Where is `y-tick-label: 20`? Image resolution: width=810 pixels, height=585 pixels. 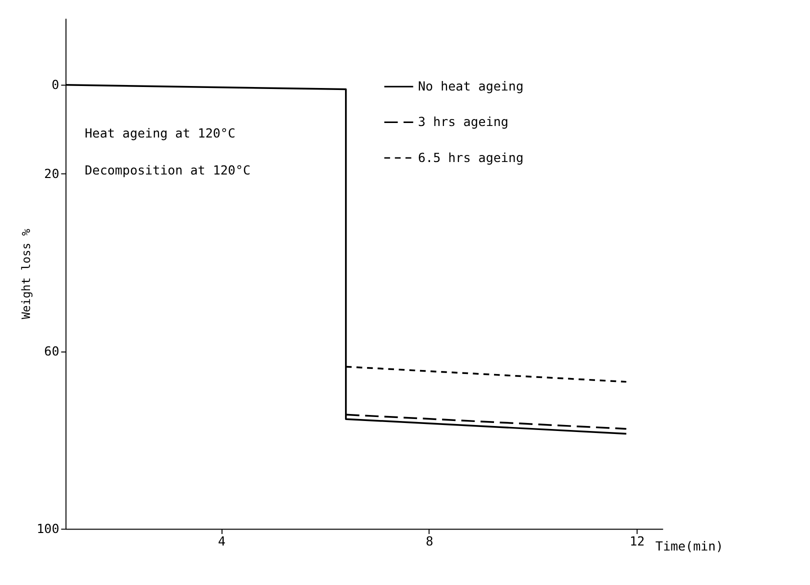
y-tick-label: 20 is located at coordinates (52, 173).